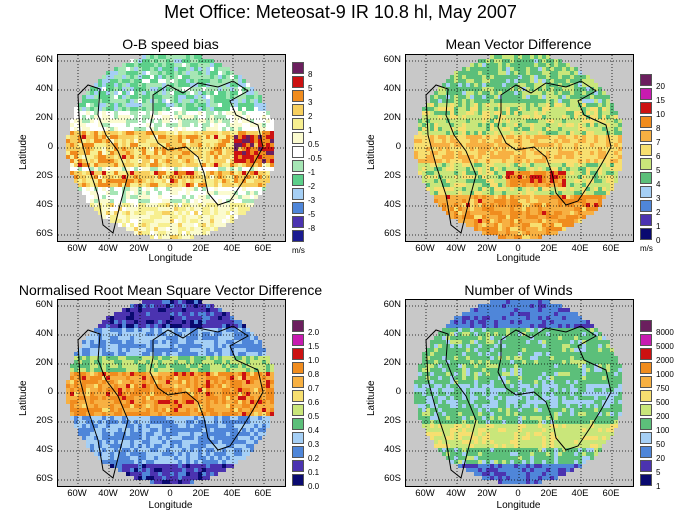 The image size is (681, 515). What do you see at coordinates (658, 170) in the screenshot?
I see `legend-label: 5` at bounding box center [658, 170].